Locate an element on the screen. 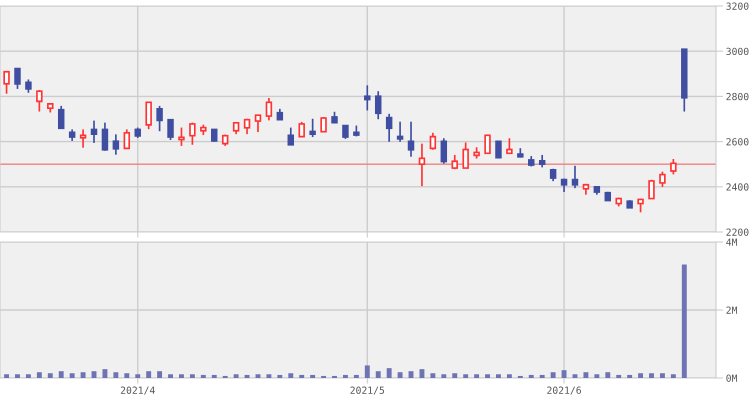  x-tick-label: 2021/5 is located at coordinates (367, 390).